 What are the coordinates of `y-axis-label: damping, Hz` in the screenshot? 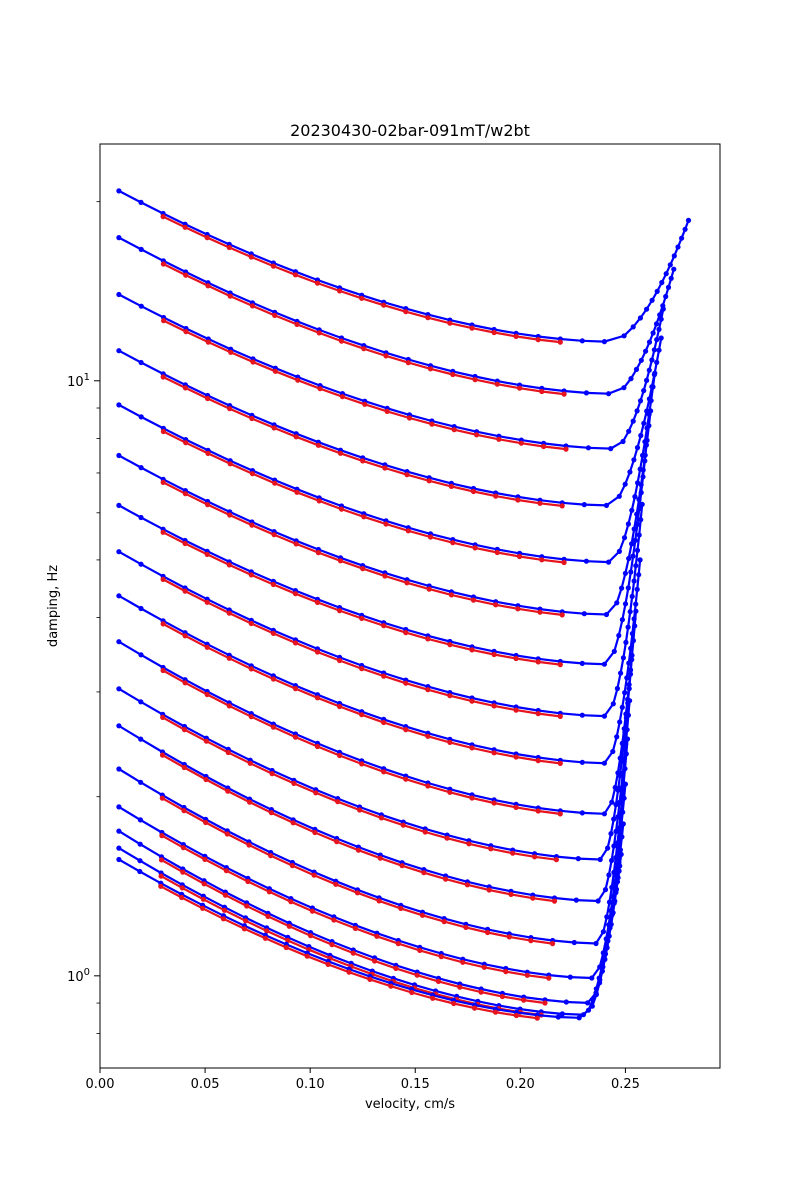 It's located at (53, 606).